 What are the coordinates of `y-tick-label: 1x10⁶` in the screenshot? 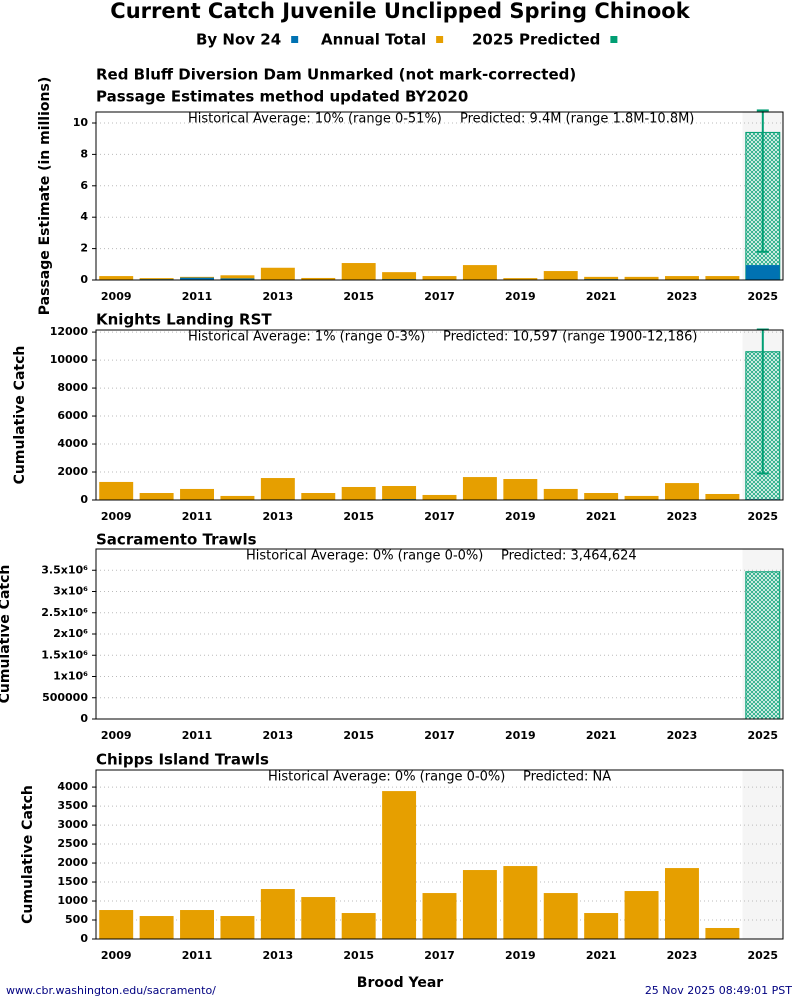 It's located at (70, 676).